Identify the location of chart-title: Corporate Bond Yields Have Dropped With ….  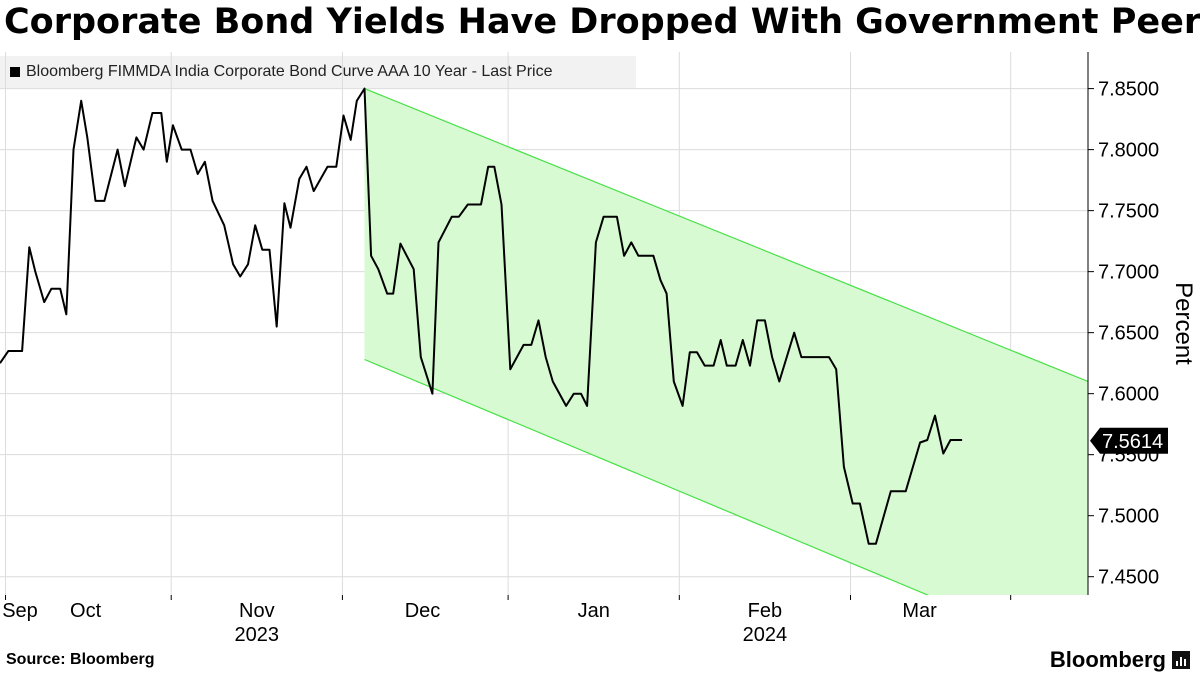
(602, 22).